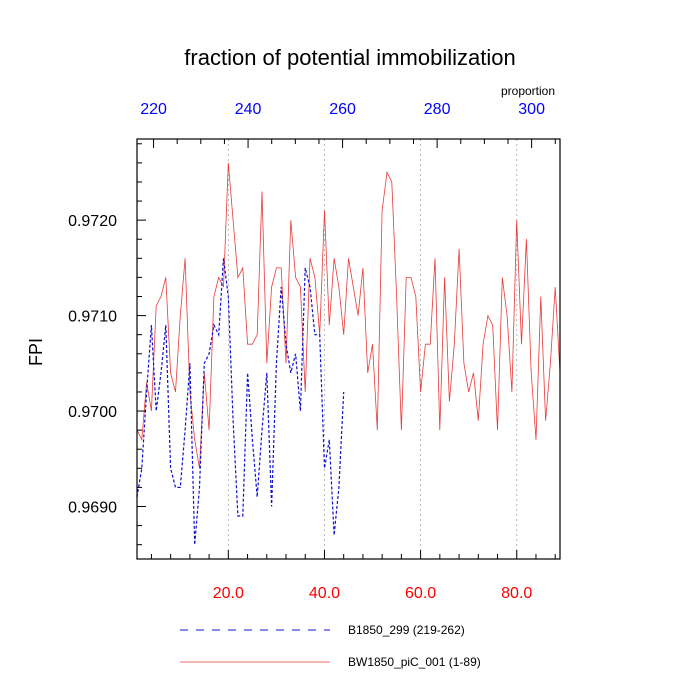 This screenshot has width=700, height=700. What do you see at coordinates (531, 109) in the screenshot?
I see `top-tick-label-4: 300` at bounding box center [531, 109].